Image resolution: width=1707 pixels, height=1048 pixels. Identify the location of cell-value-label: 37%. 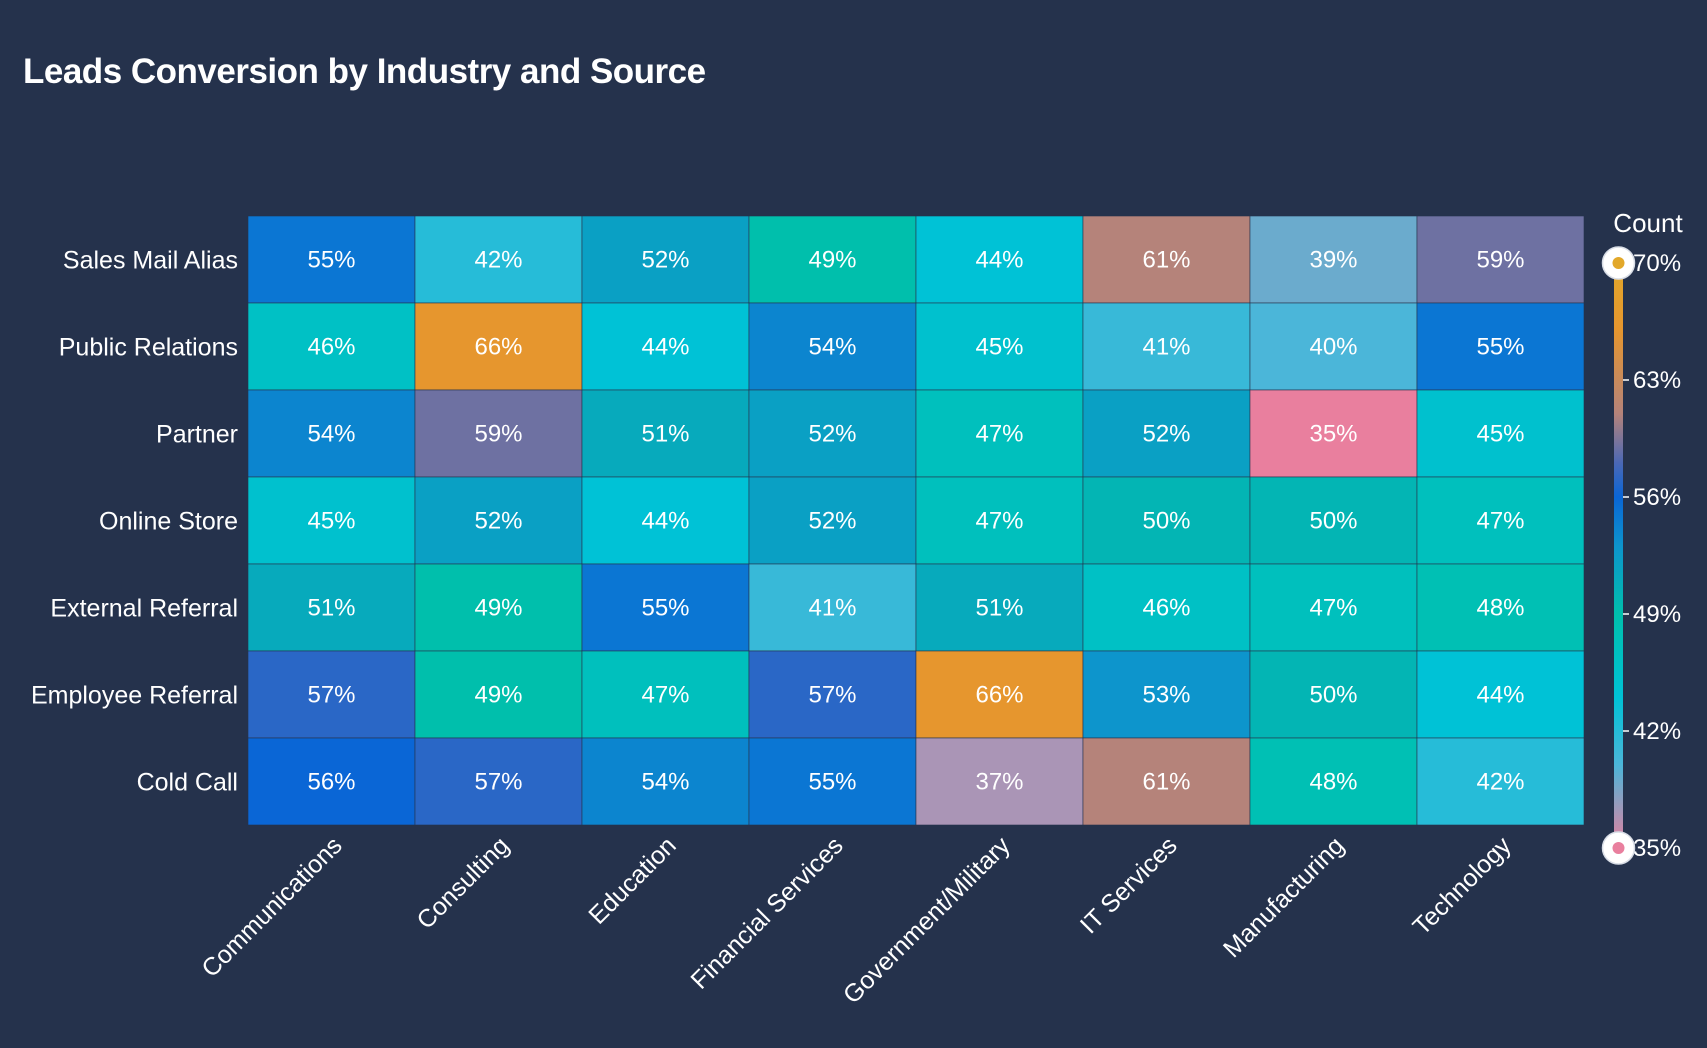
(999, 782).